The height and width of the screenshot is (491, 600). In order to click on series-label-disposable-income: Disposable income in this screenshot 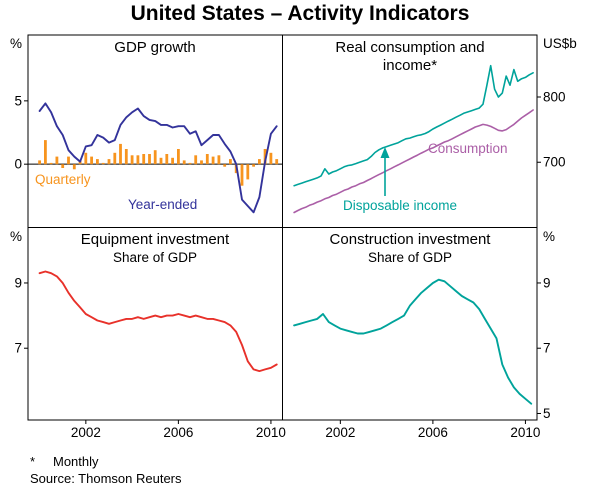, I will do `click(400, 205)`.